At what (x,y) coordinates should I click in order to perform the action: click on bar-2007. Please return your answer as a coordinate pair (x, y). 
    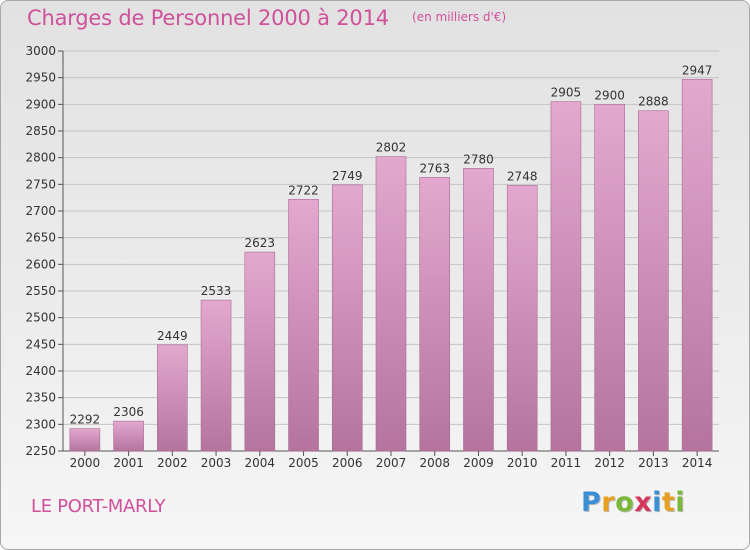
    Looking at the image, I should click on (391, 304).